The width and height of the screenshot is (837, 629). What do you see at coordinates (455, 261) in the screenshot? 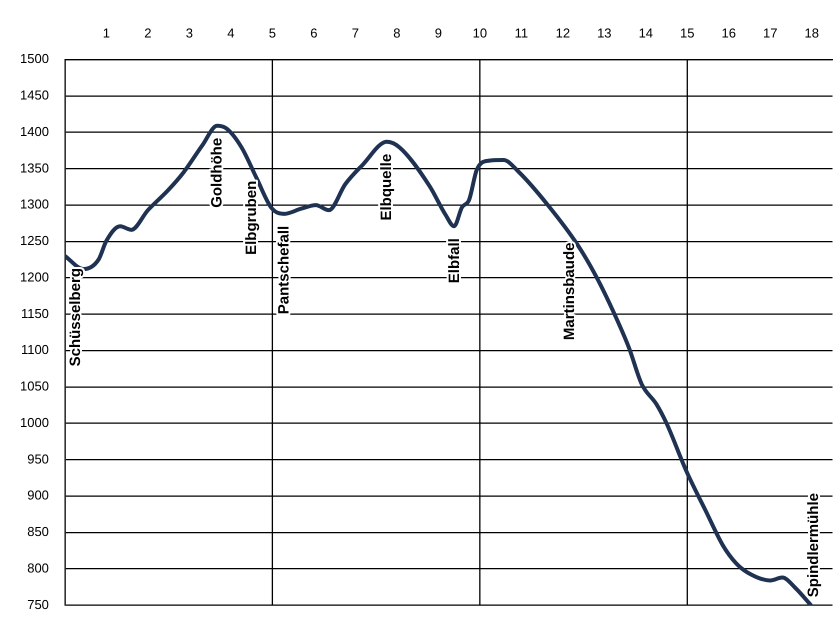
I see `annotation: Elbfall` at bounding box center [455, 261].